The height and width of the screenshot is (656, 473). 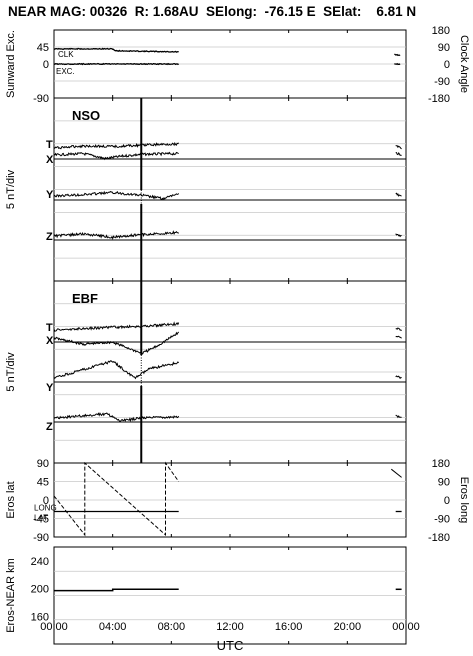 I want to click on x-tick-label: 20:00, so click(x=348, y=627).